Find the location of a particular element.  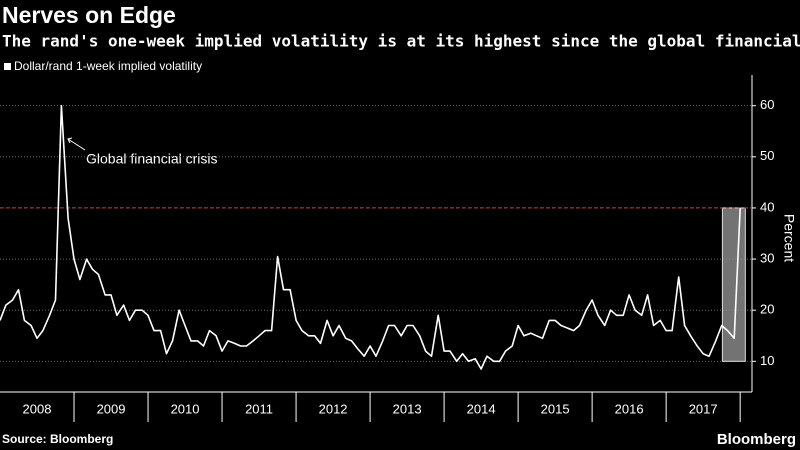

source: Source: Bloomberg is located at coordinates (57, 439).